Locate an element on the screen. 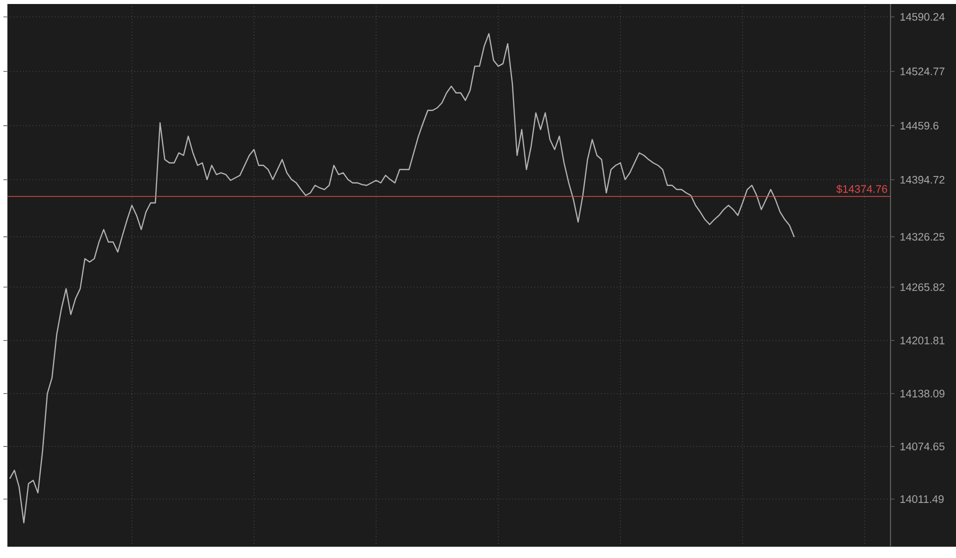 Image resolution: width=956 pixels, height=558 pixels. y-tick-label: 14011.49 is located at coordinates (922, 499).